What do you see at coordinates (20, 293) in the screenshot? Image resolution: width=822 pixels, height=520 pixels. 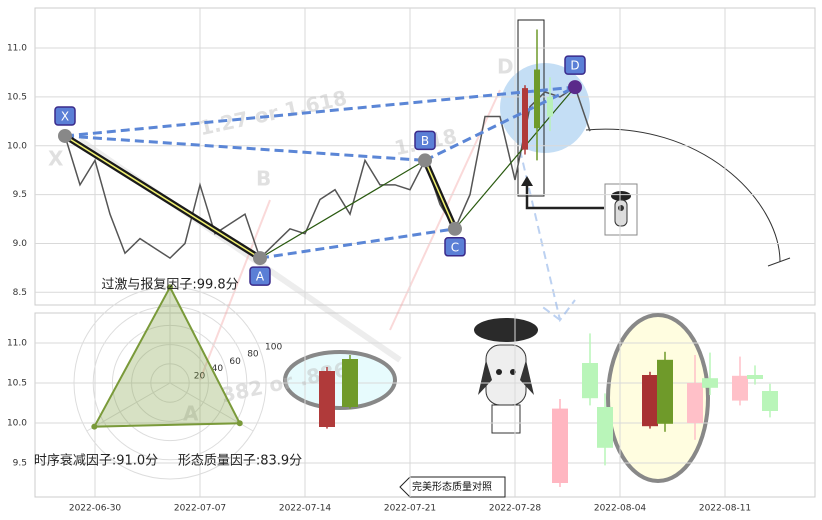 I see `y-tick-label: 8.5` at bounding box center [20, 293].